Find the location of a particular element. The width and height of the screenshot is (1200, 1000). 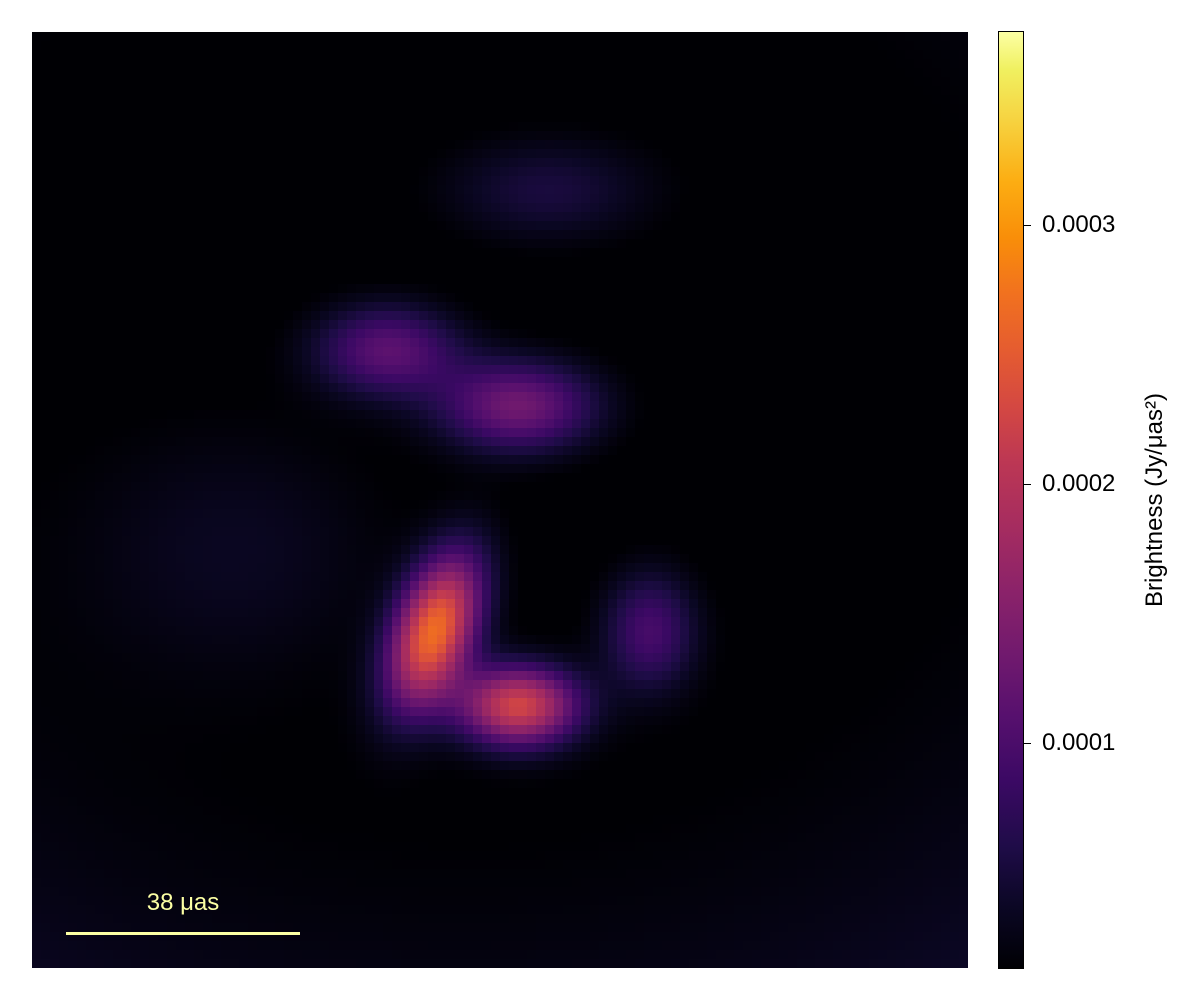

colorbar-tick-label: 0.0001 is located at coordinates (1079, 742).